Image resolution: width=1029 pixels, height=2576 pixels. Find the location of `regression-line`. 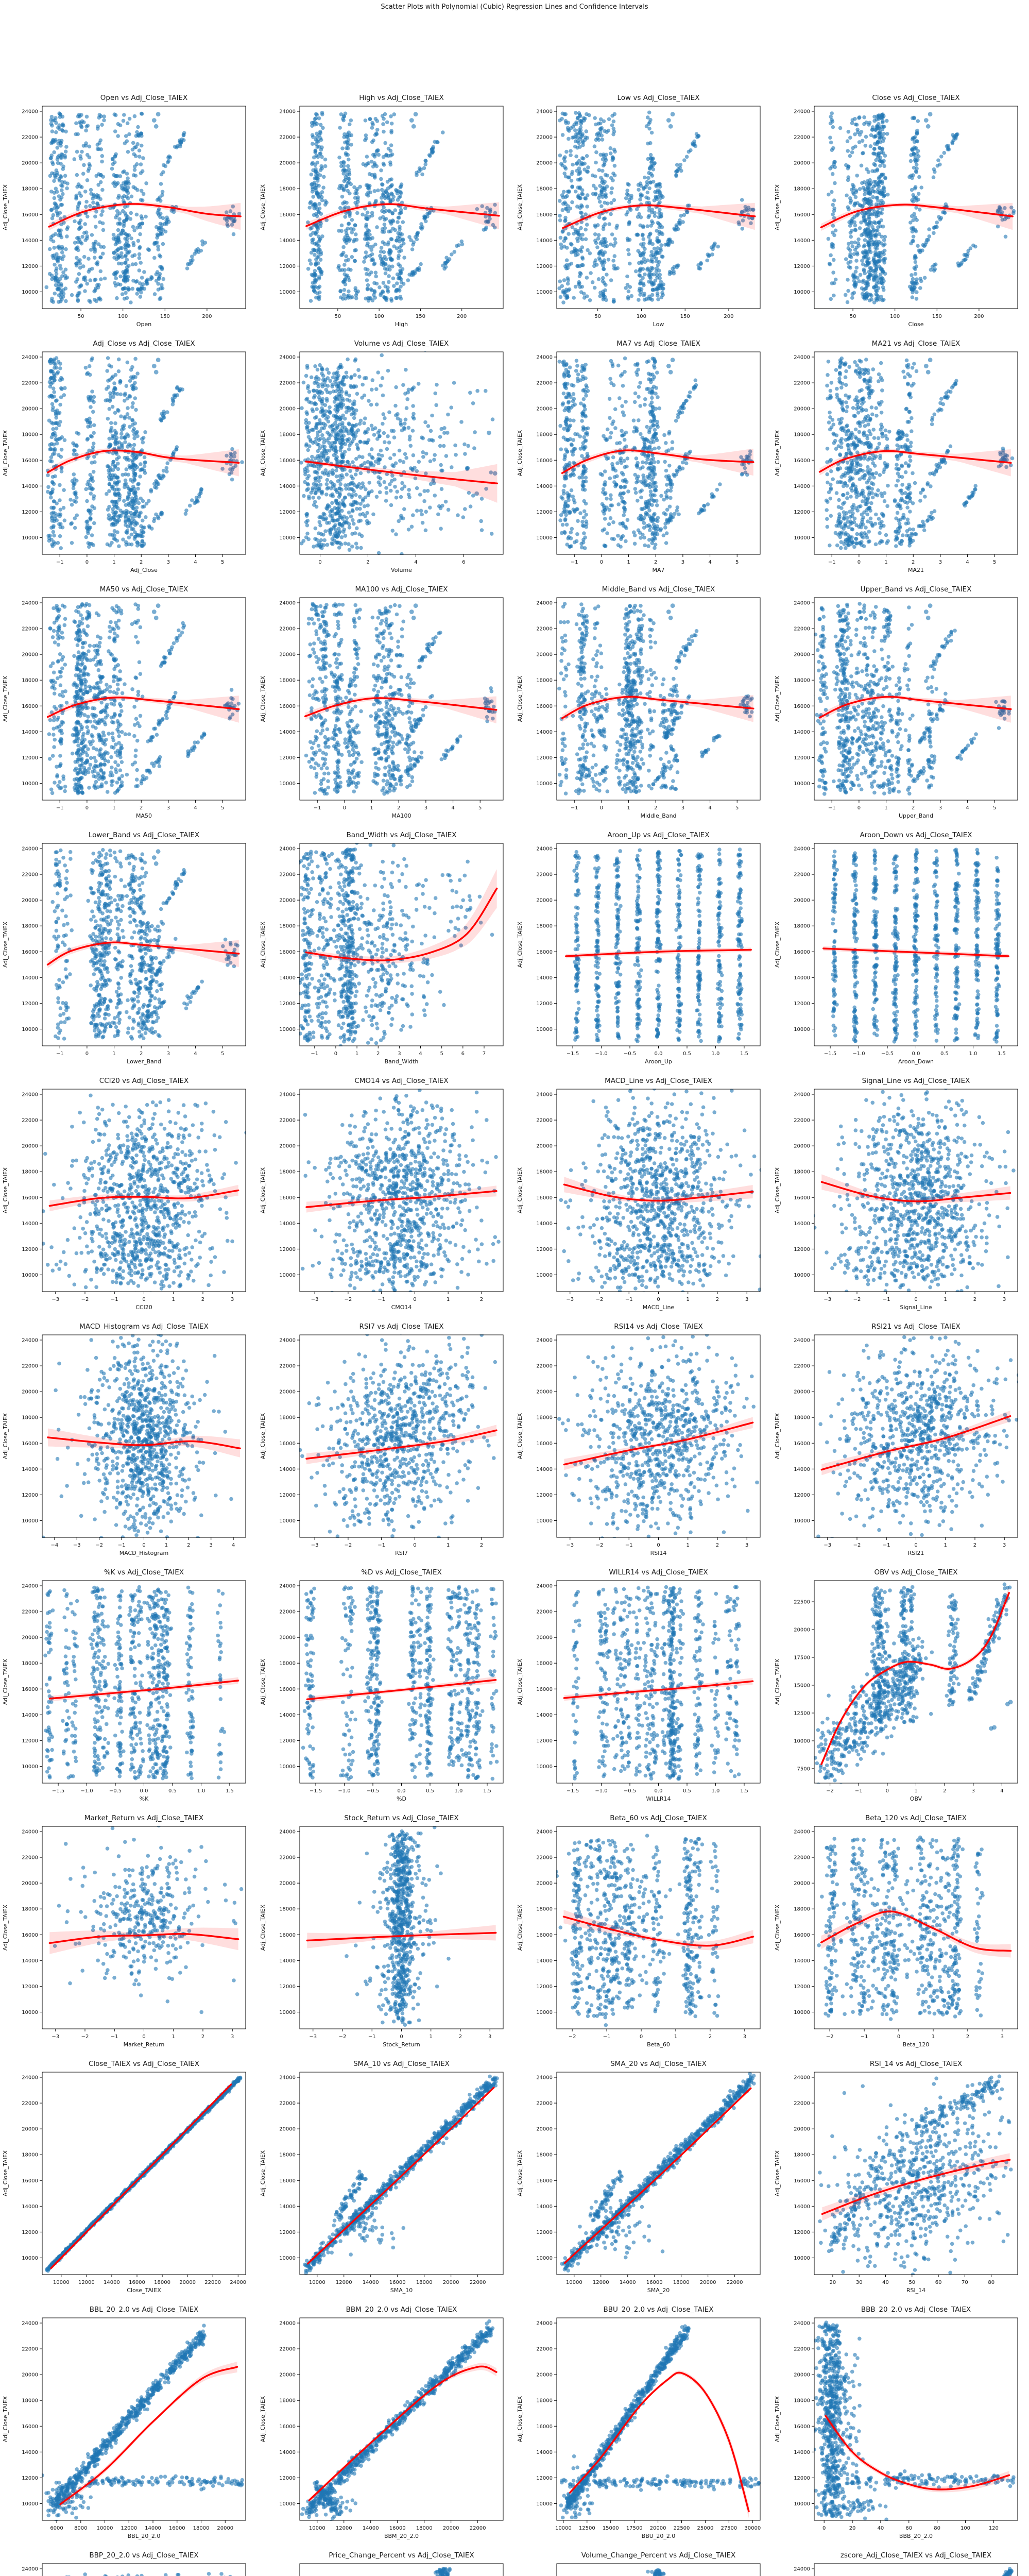

regression-line is located at coordinates (658, 1689).